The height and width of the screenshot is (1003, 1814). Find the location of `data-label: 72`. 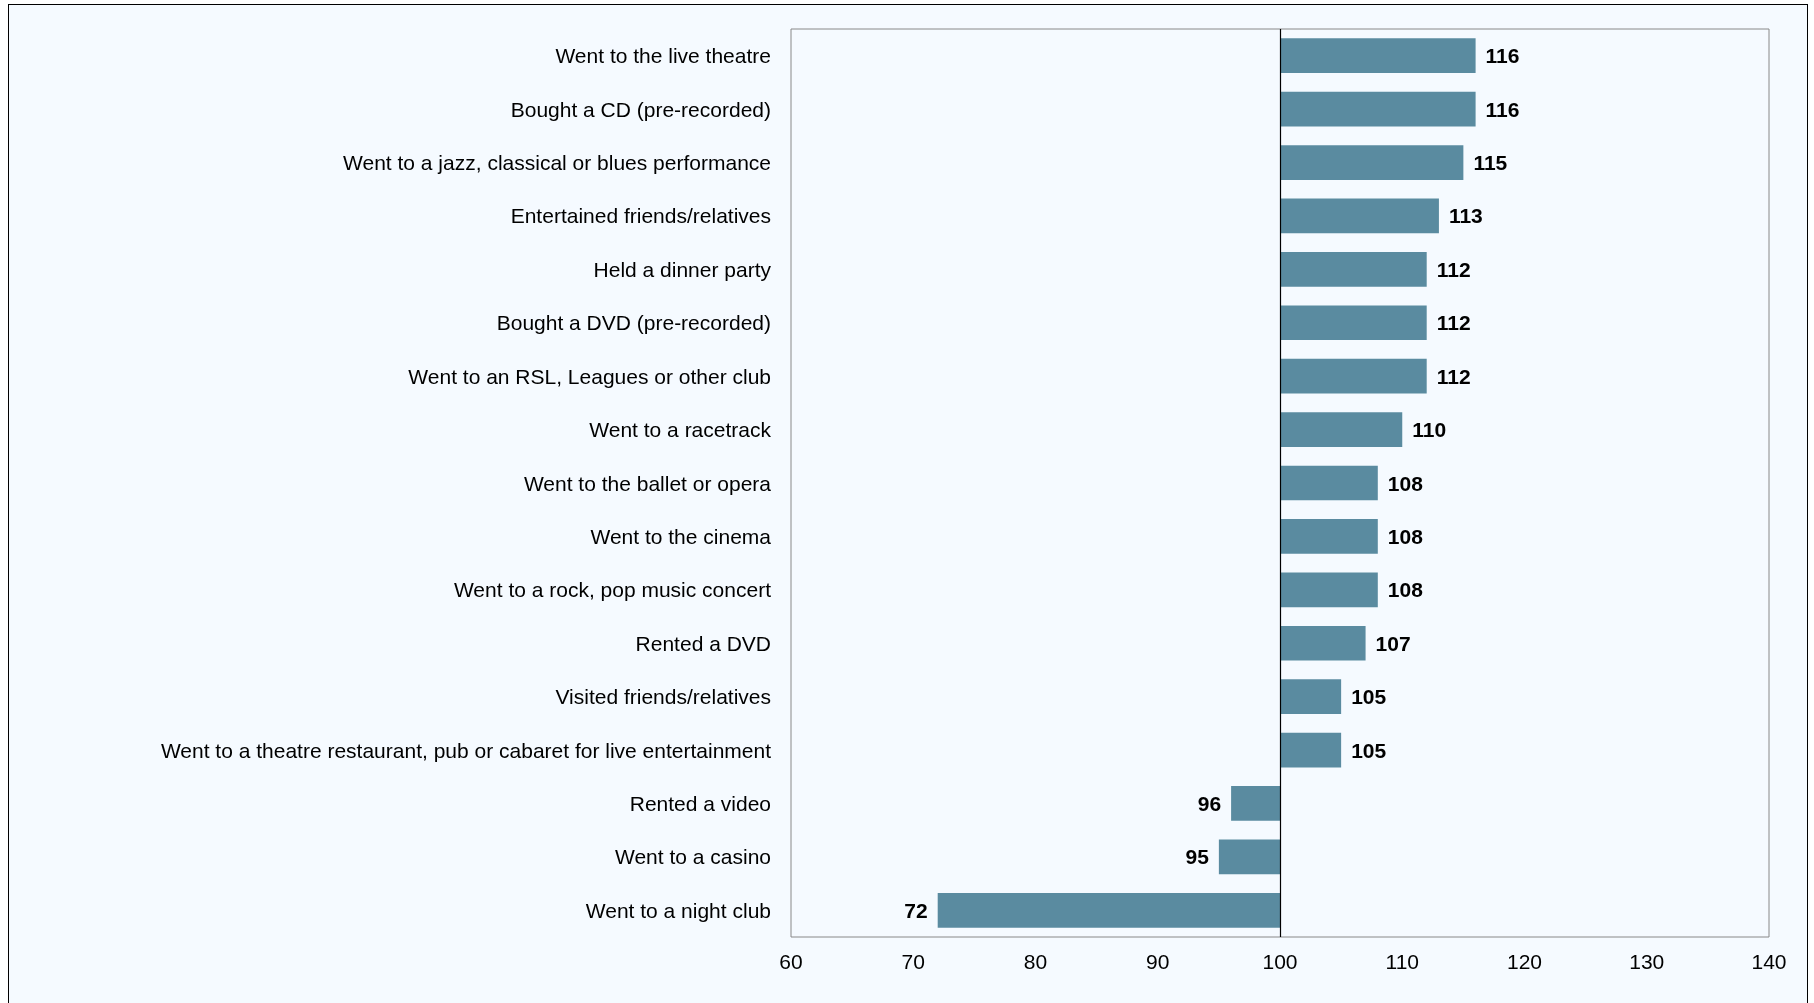

data-label: 72 is located at coordinates (916, 910).